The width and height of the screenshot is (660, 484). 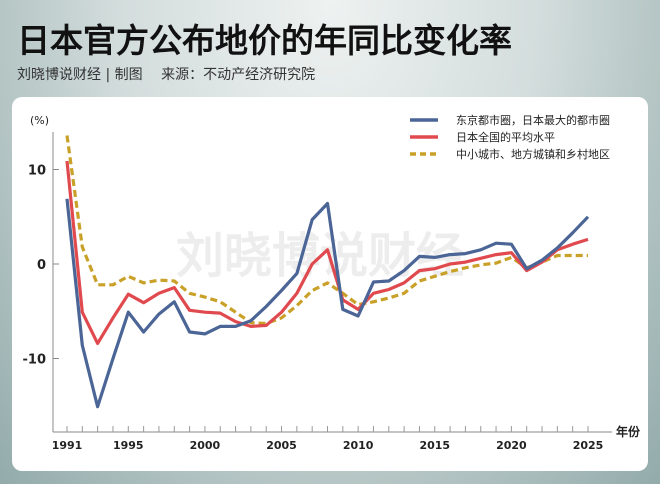 What do you see at coordinates (35, 360) in the screenshot?
I see `y-tick-label: -10` at bounding box center [35, 360].